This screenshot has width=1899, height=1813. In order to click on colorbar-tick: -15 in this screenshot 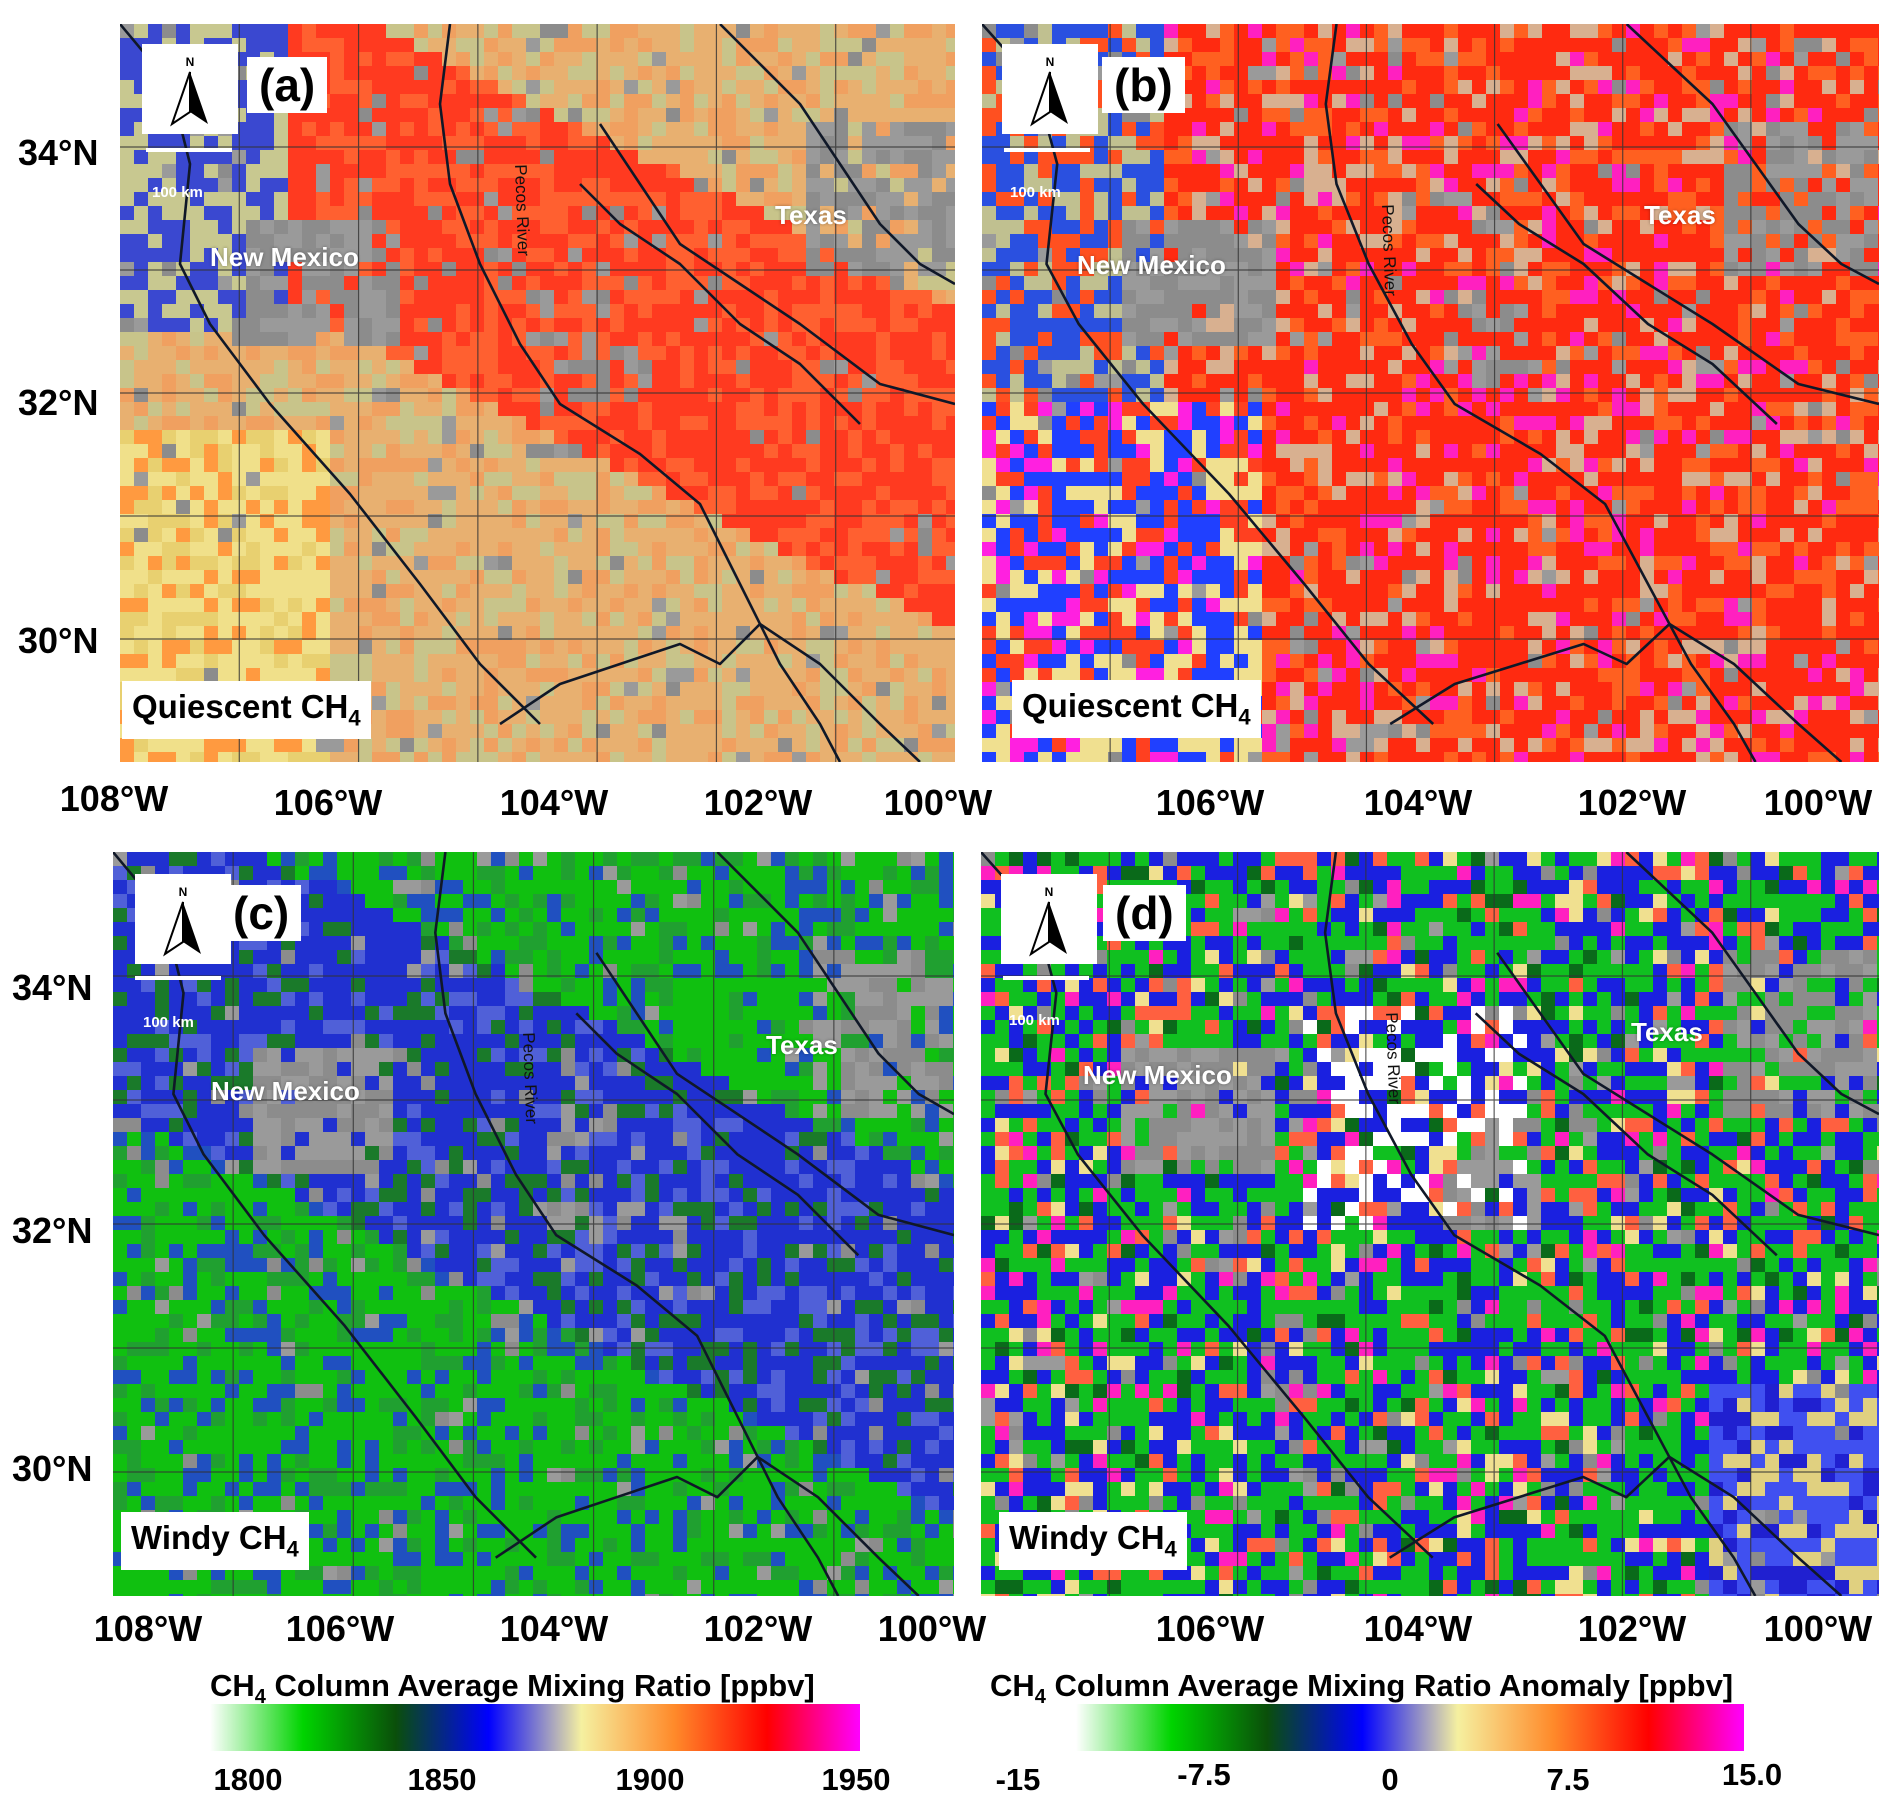, I will do `click(1018, 1779)`.